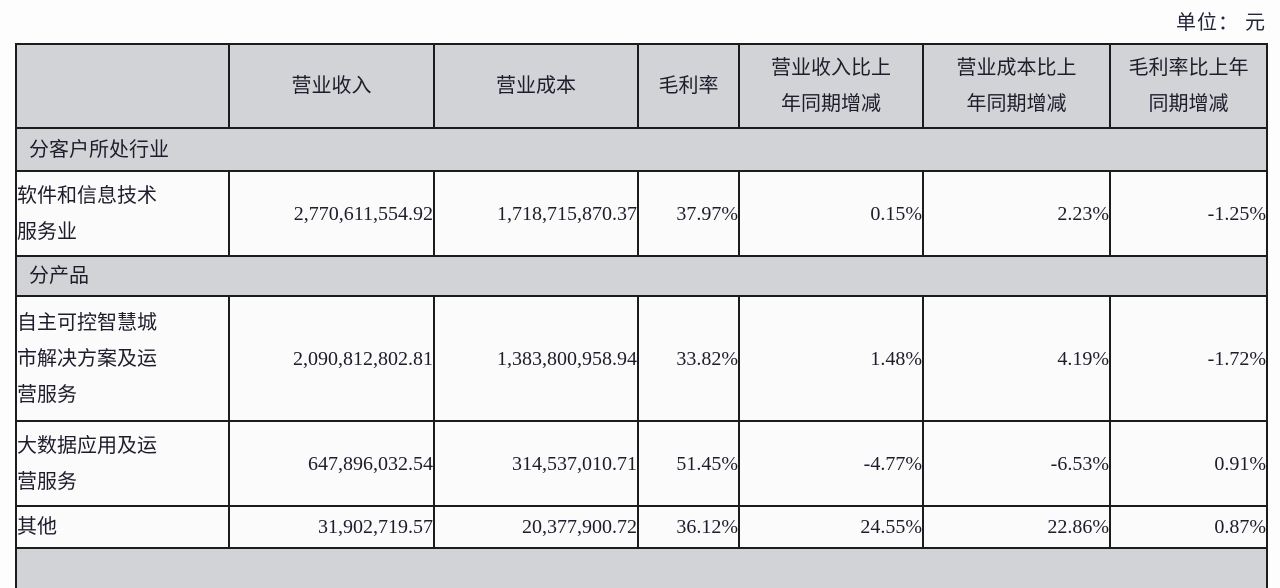  I want to click on bottom-section-cell, so click(641, 567).